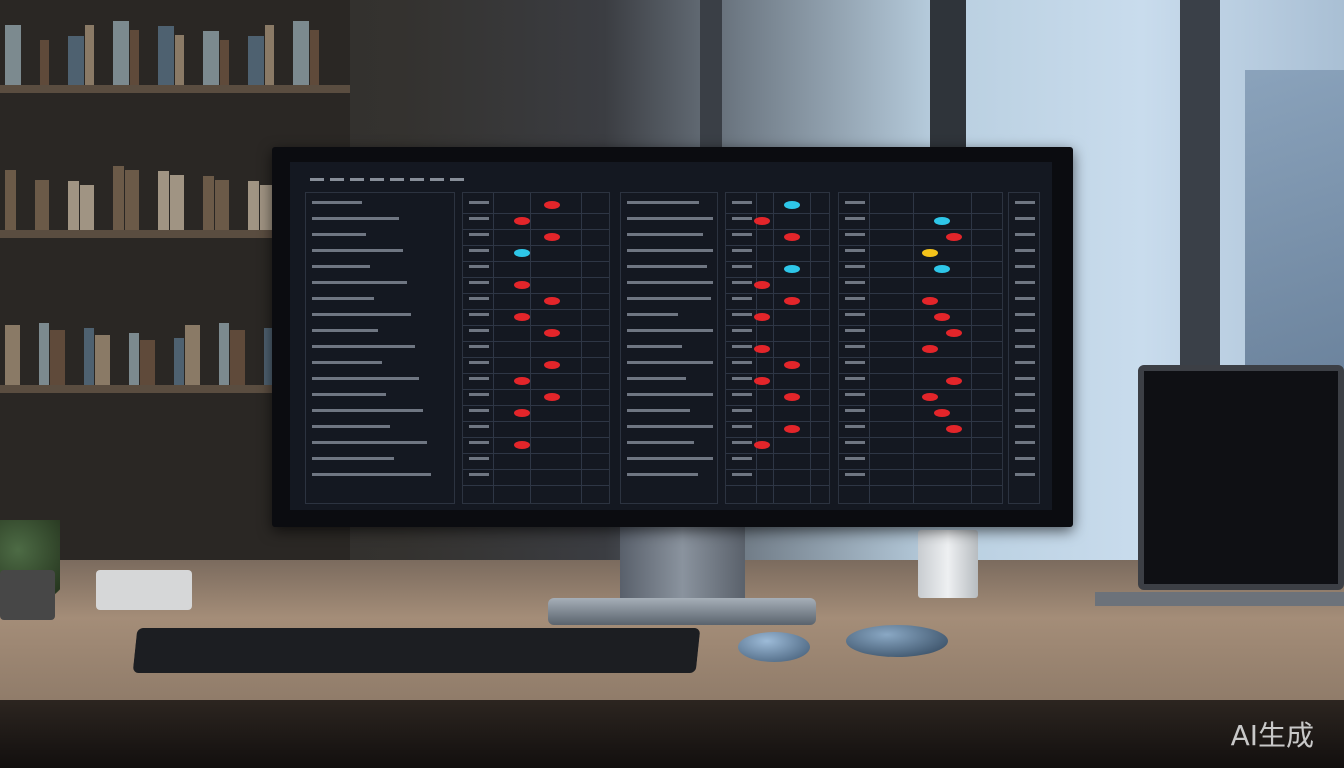  What do you see at coordinates (27, 595) in the screenshot?
I see `plant-pot` at bounding box center [27, 595].